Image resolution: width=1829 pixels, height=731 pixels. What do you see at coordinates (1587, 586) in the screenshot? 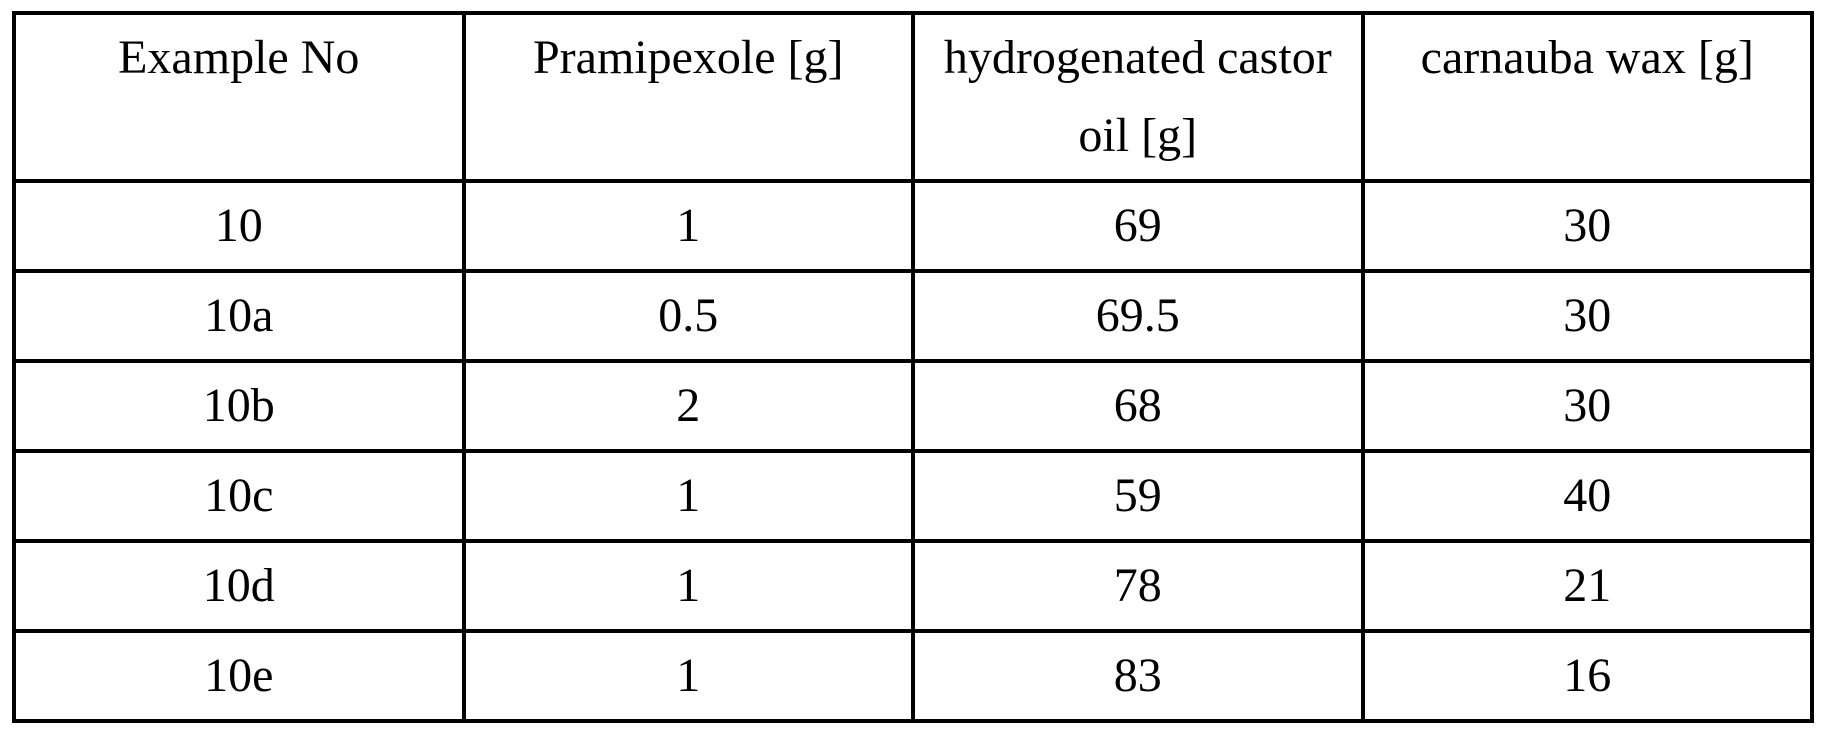
I see `table-cell-carnauba-wax: 21` at bounding box center [1587, 586].